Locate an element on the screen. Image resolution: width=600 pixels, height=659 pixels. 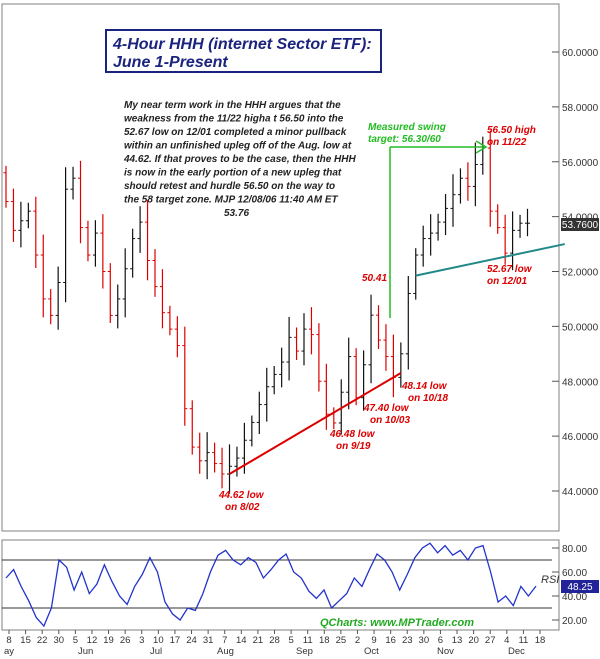
x-tick-label: 15 is located at coordinates (25, 640).